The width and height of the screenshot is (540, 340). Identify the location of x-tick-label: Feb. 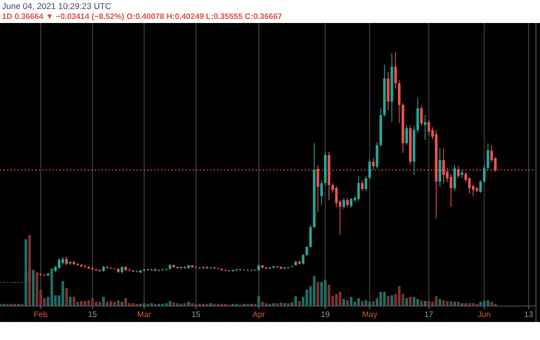
(41, 314).